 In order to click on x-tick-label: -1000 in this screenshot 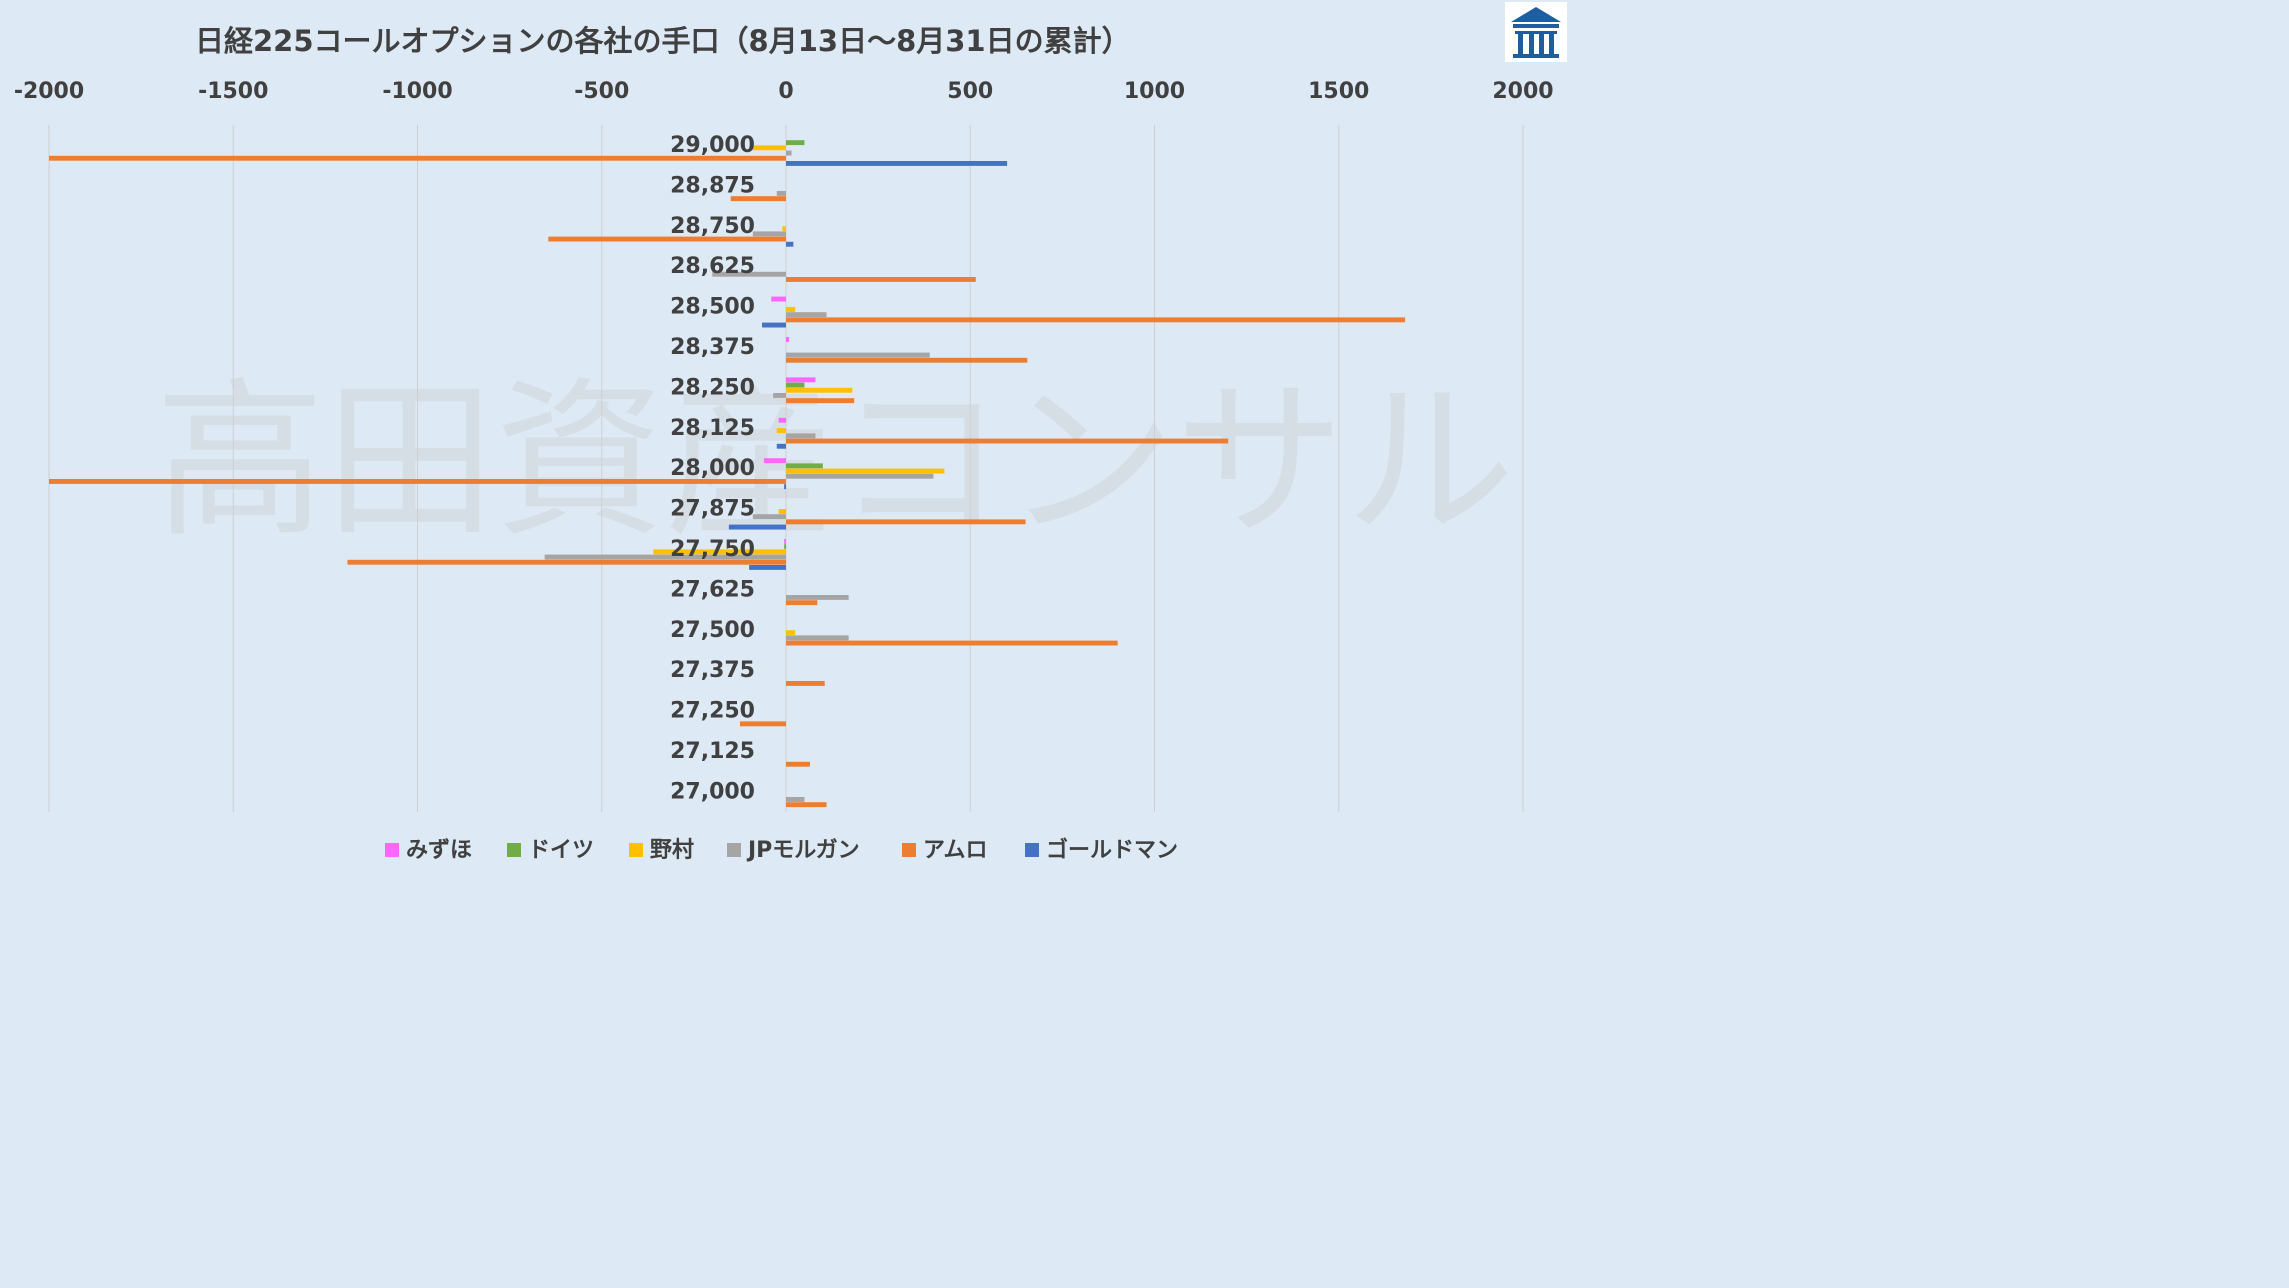, I will do `click(417, 91)`.